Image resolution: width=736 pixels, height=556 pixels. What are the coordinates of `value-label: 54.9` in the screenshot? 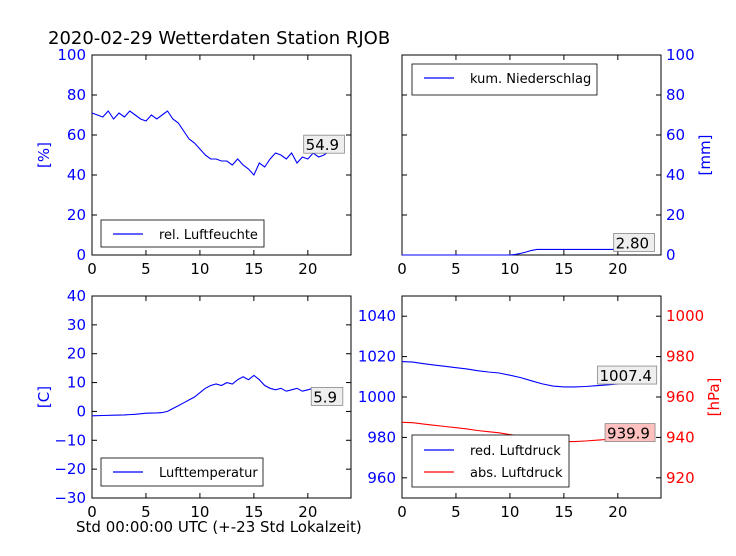 It's located at (322, 145).